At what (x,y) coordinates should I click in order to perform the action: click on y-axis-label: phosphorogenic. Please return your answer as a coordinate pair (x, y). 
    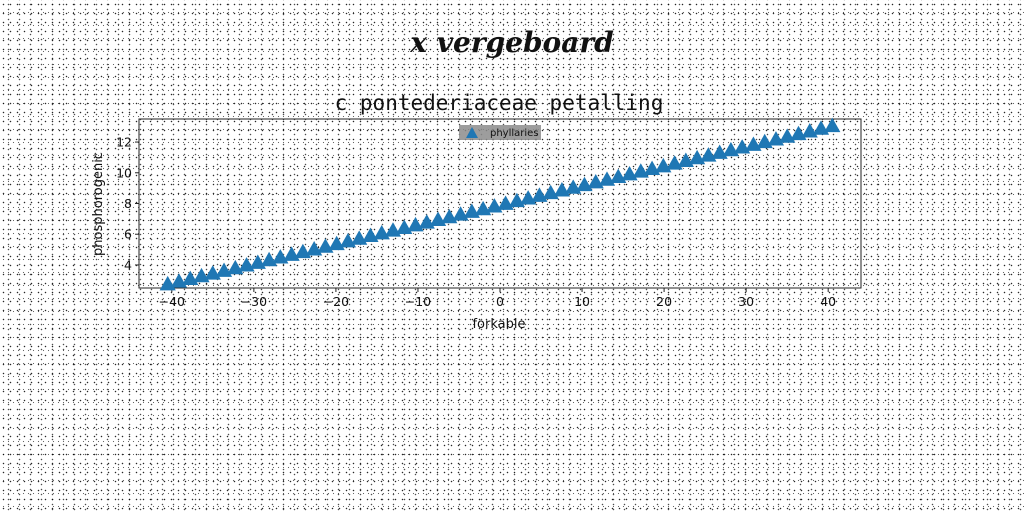
    Looking at the image, I should click on (98, 204).